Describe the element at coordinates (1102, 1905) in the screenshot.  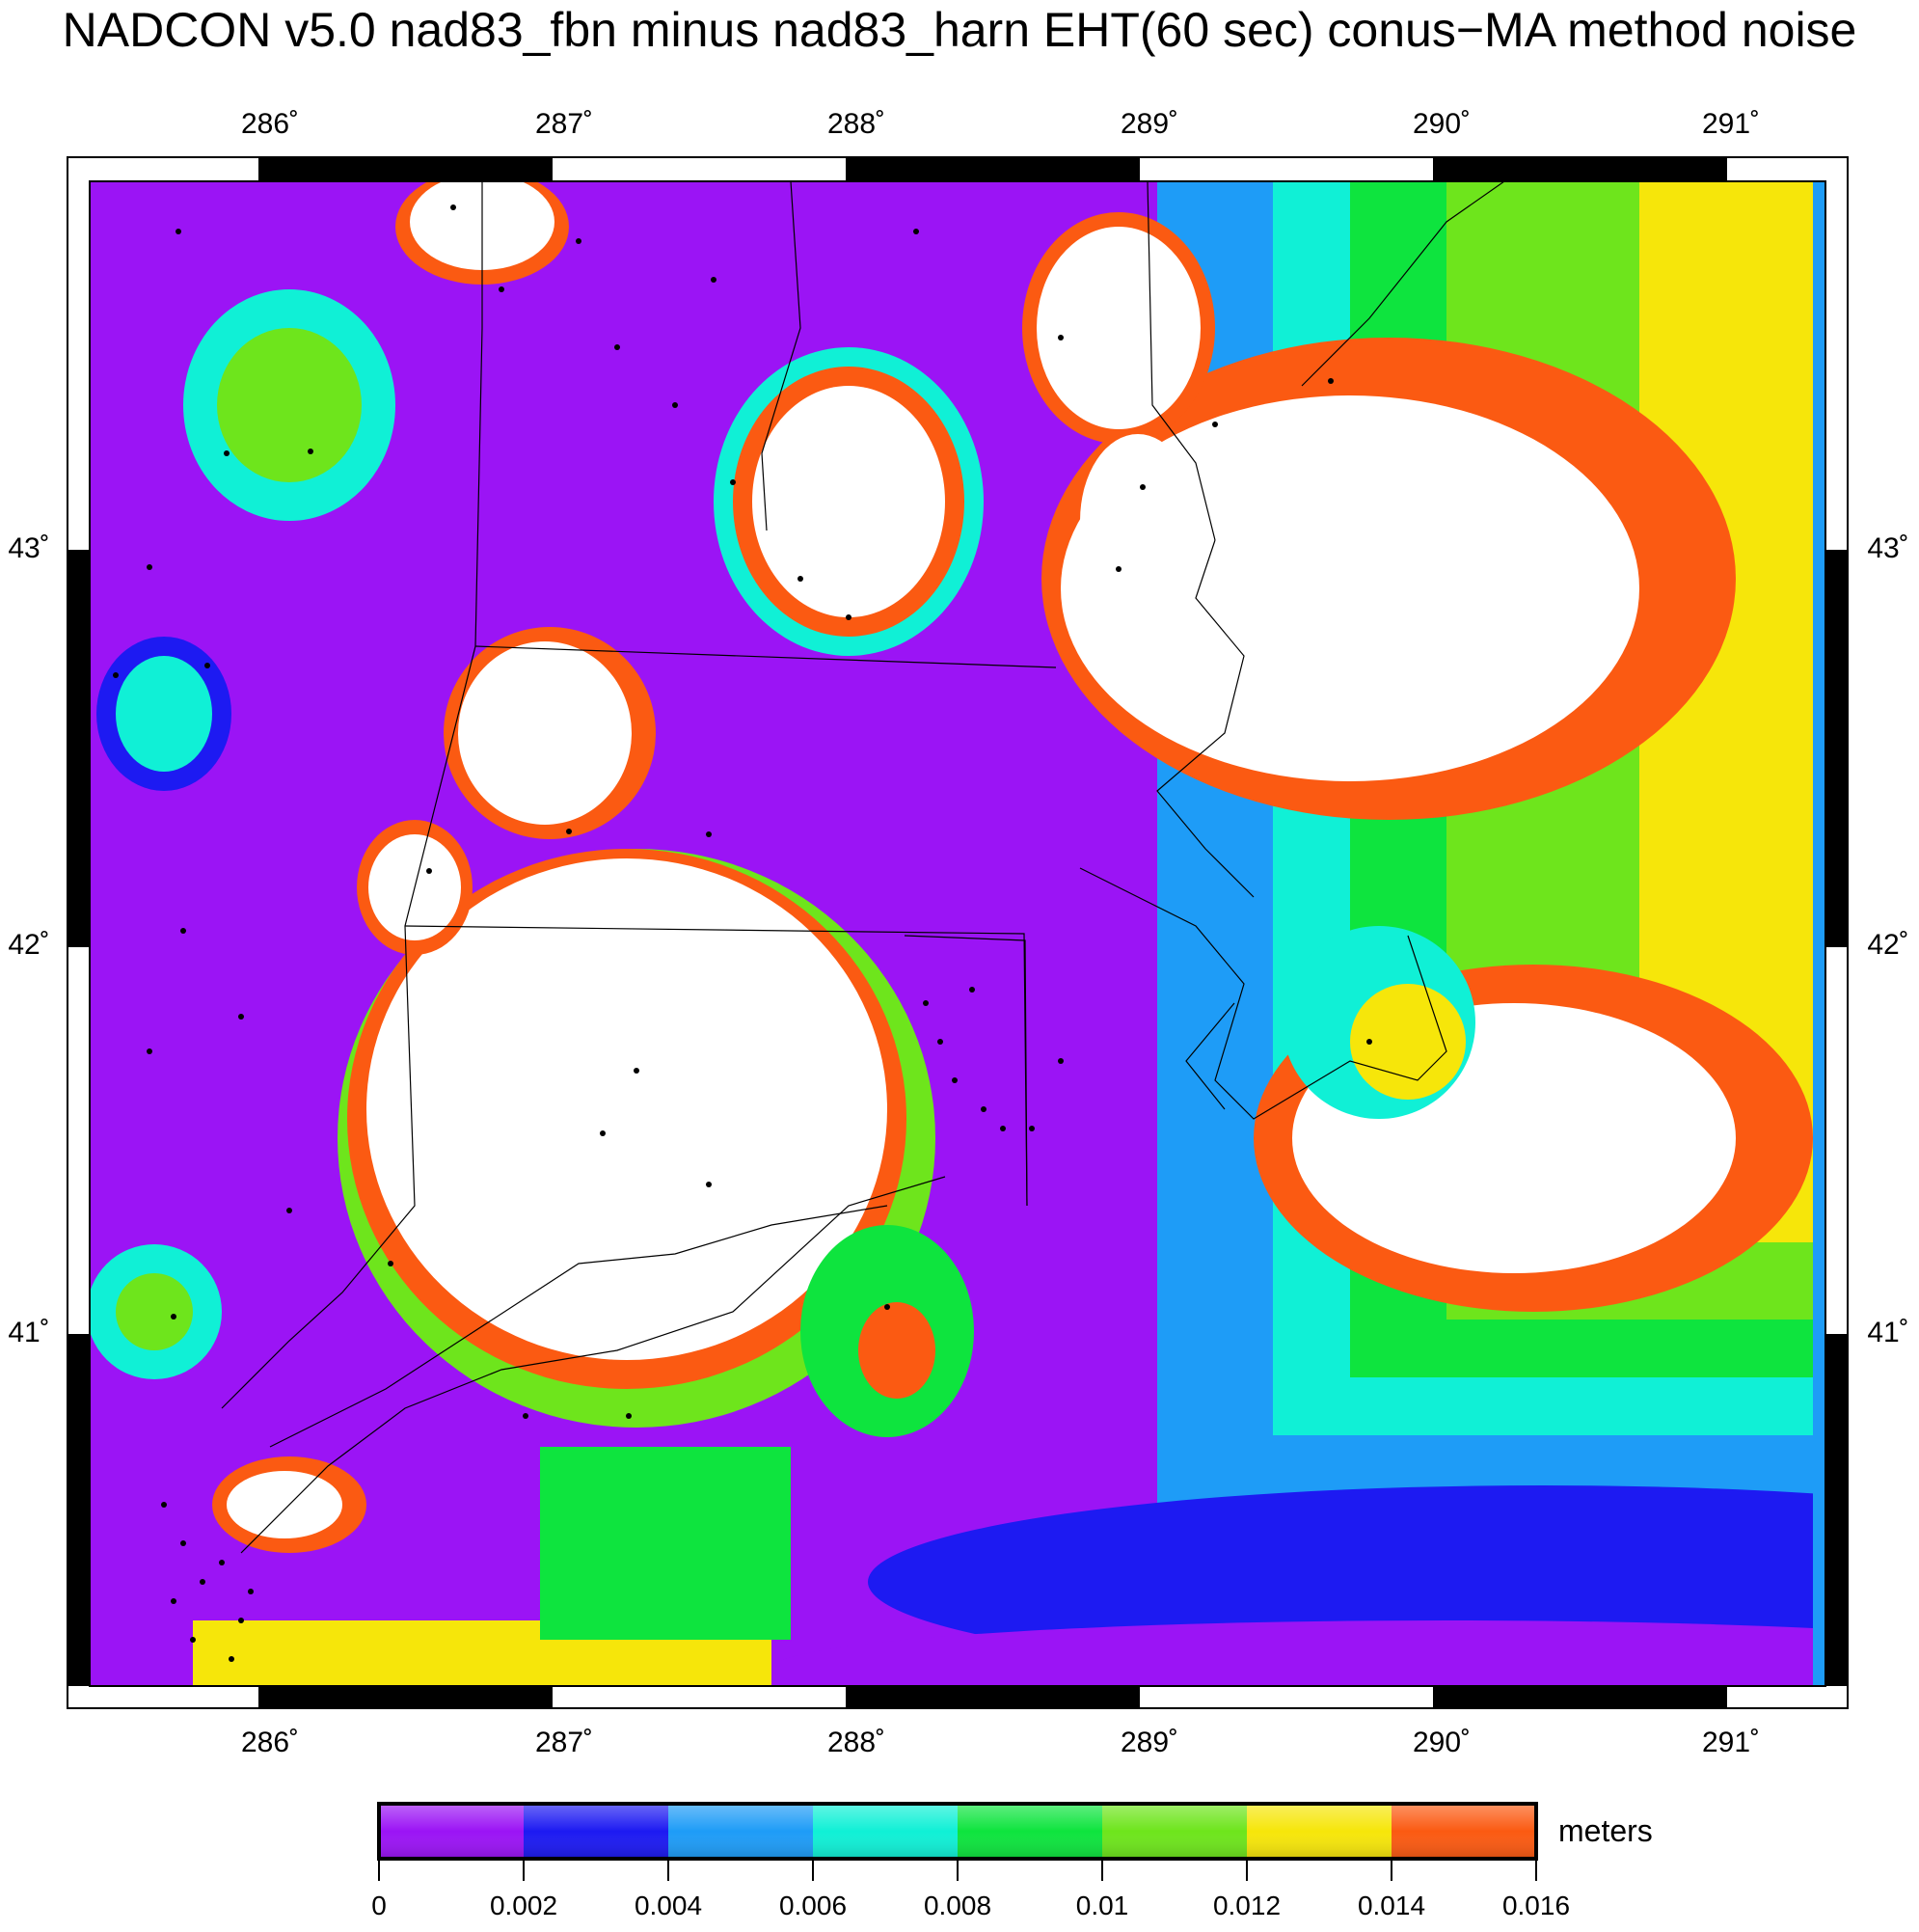
I see `colorbar-tick-label: 0.01` at that location.